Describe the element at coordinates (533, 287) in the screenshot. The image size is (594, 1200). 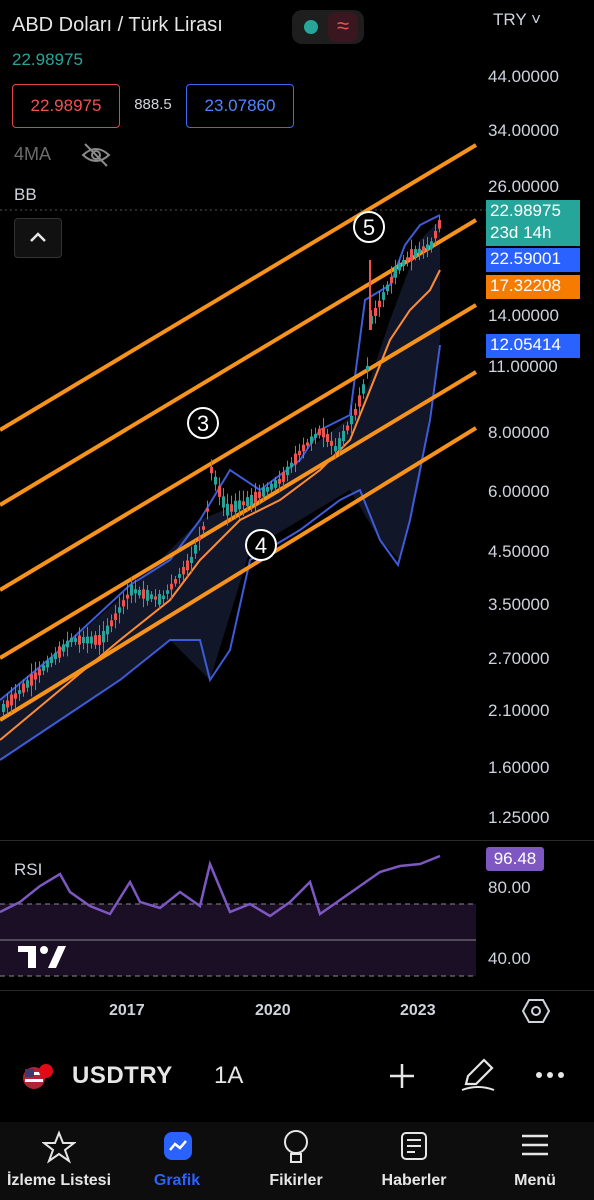
I see `ma-tag: 17.32208` at that location.